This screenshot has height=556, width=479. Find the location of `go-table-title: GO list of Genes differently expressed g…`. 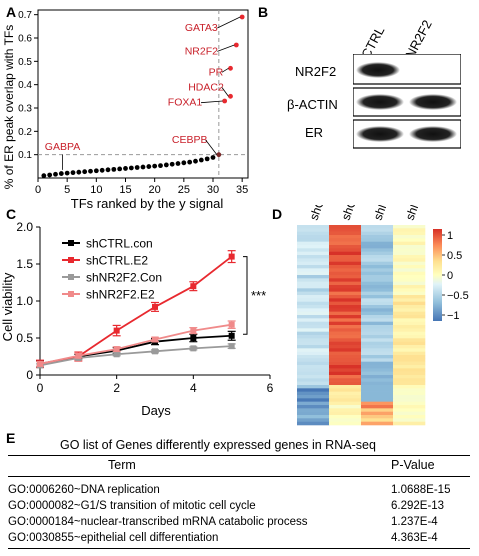

go-table-title: GO list of Genes differently expressed g… is located at coordinates (218, 445).